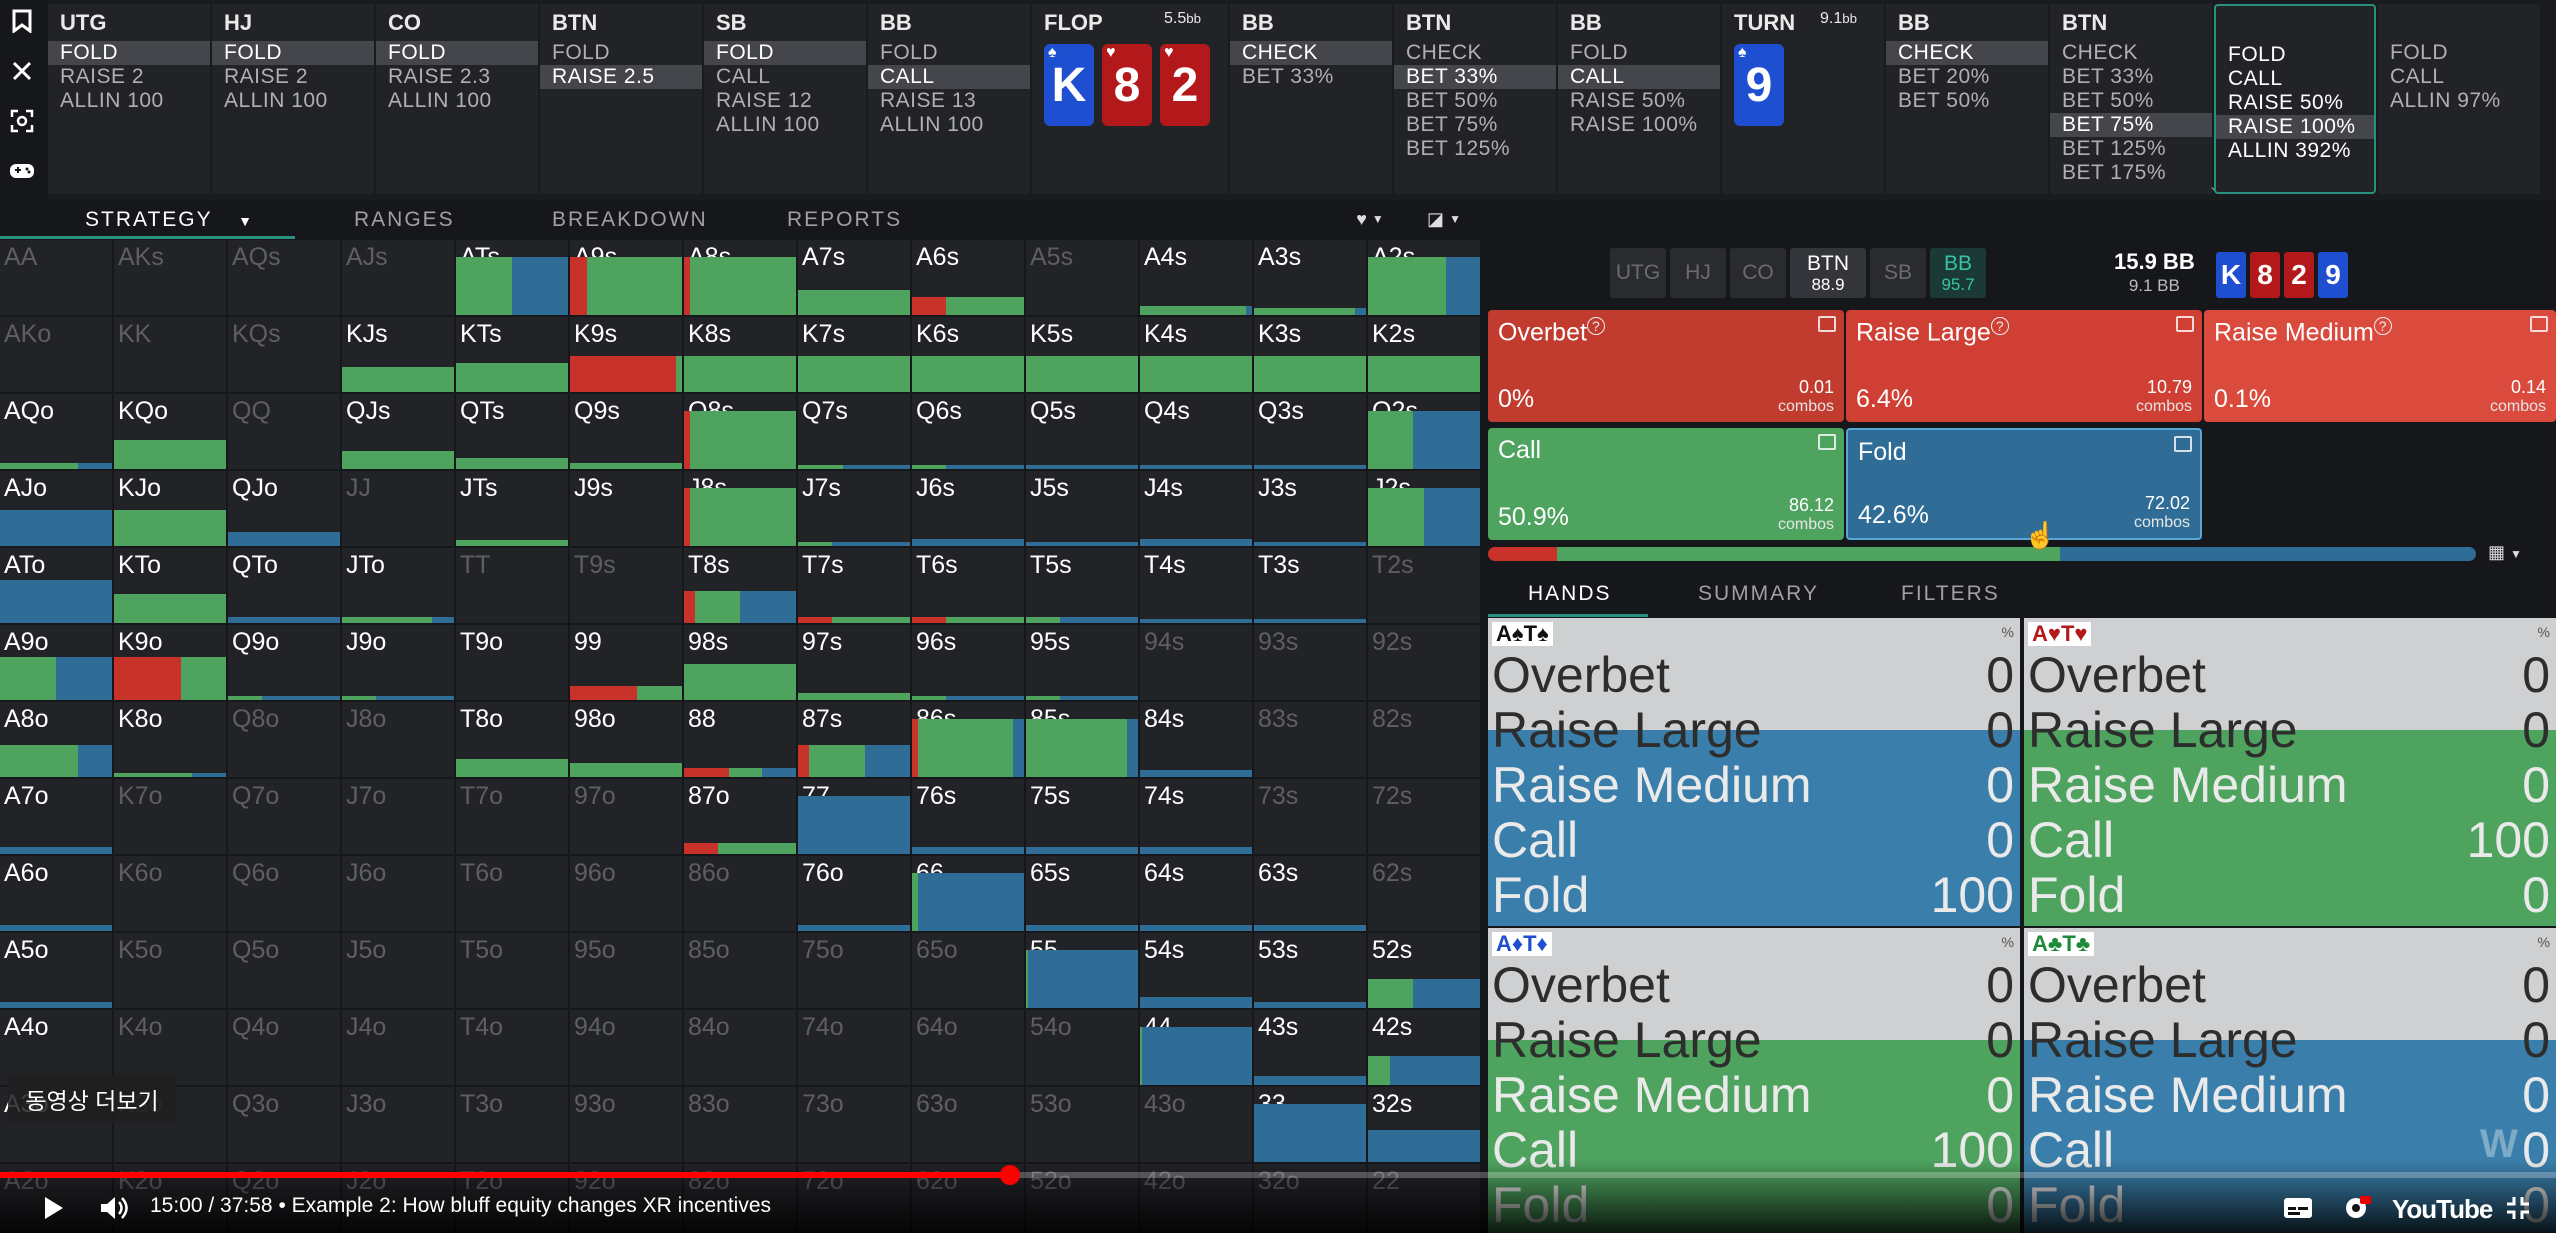 This screenshot has width=2556, height=1233. I want to click on hand-cell-92s: 92s, so click(1424, 662).